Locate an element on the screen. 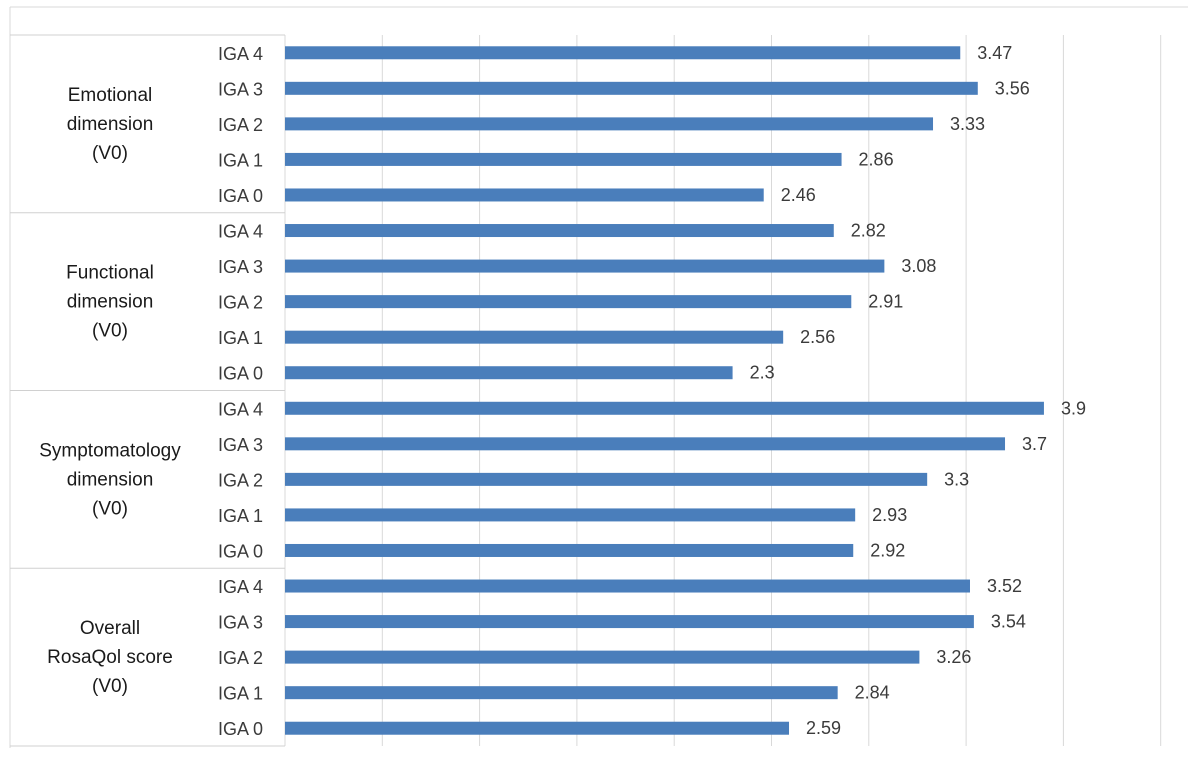 The height and width of the screenshot is (765, 1192). group-label: Overall is located at coordinates (110, 628).